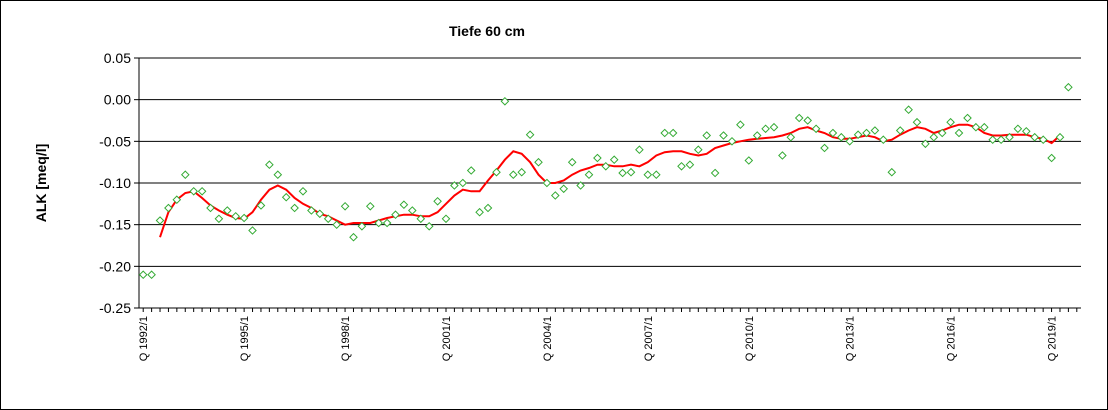 Image resolution: width=1108 pixels, height=410 pixels. What do you see at coordinates (851, 338) in the screenshot?
I see `x-tick-label: Q 2013/1` at bounding box center [851, 338].